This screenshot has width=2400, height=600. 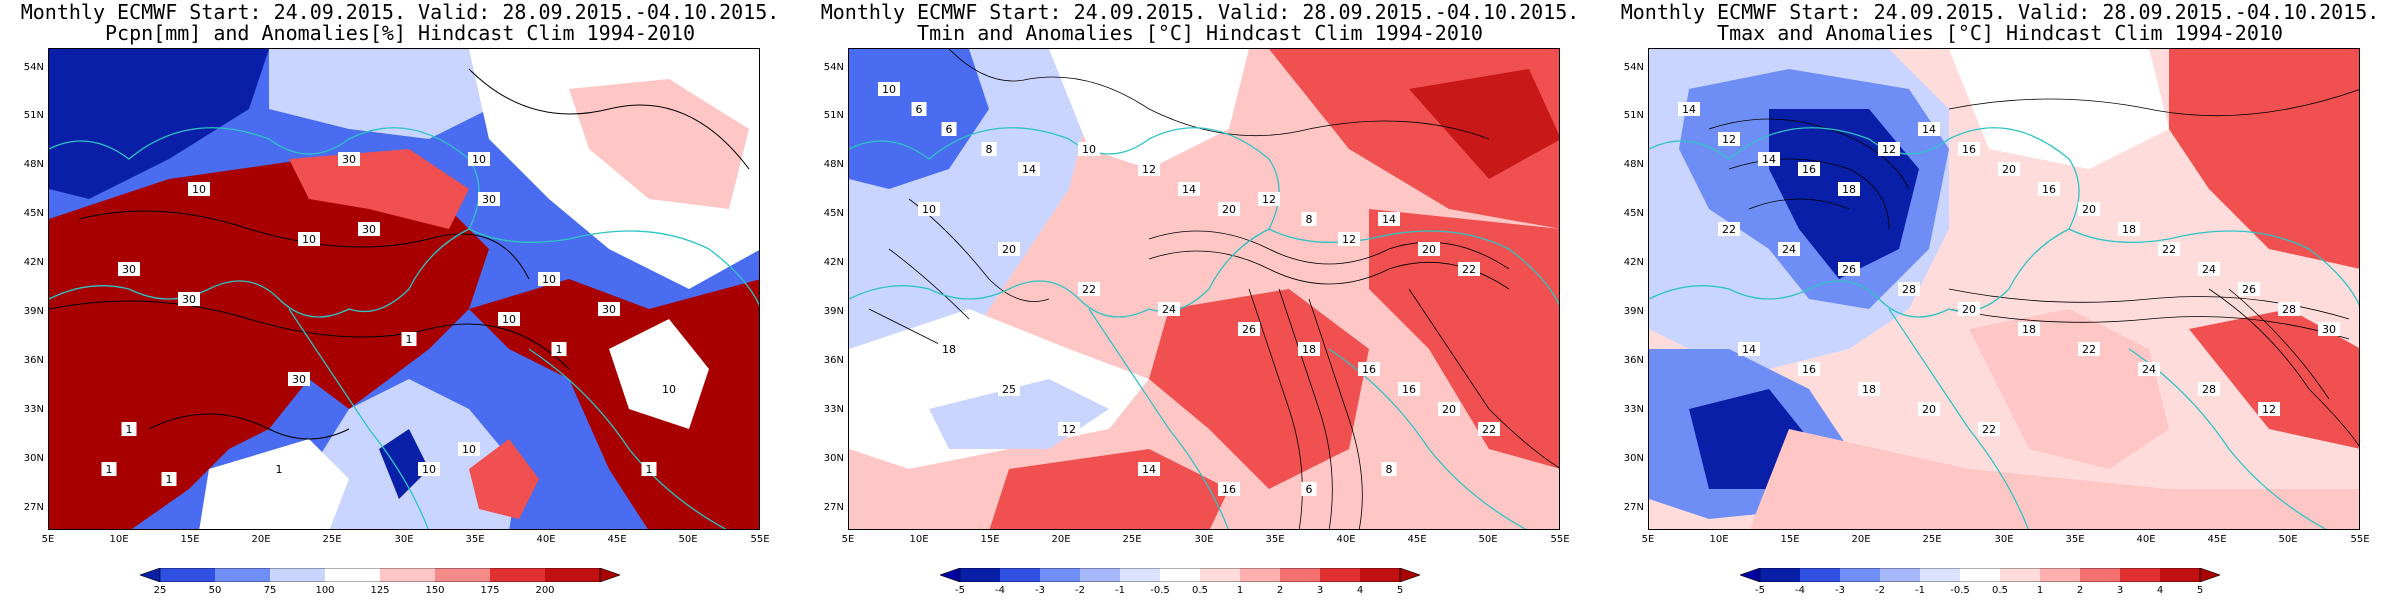 I want to click on lon-label: 45E, so click(x=1417, y=539).